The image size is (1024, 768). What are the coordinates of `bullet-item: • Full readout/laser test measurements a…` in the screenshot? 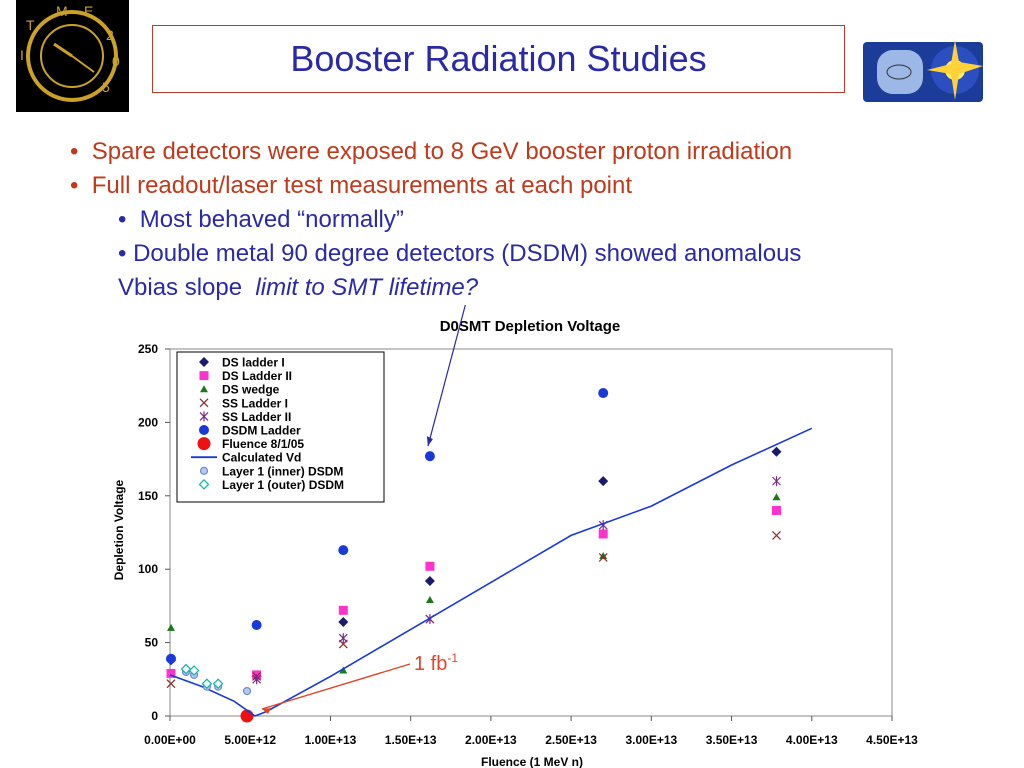 It's located at (351, 185).